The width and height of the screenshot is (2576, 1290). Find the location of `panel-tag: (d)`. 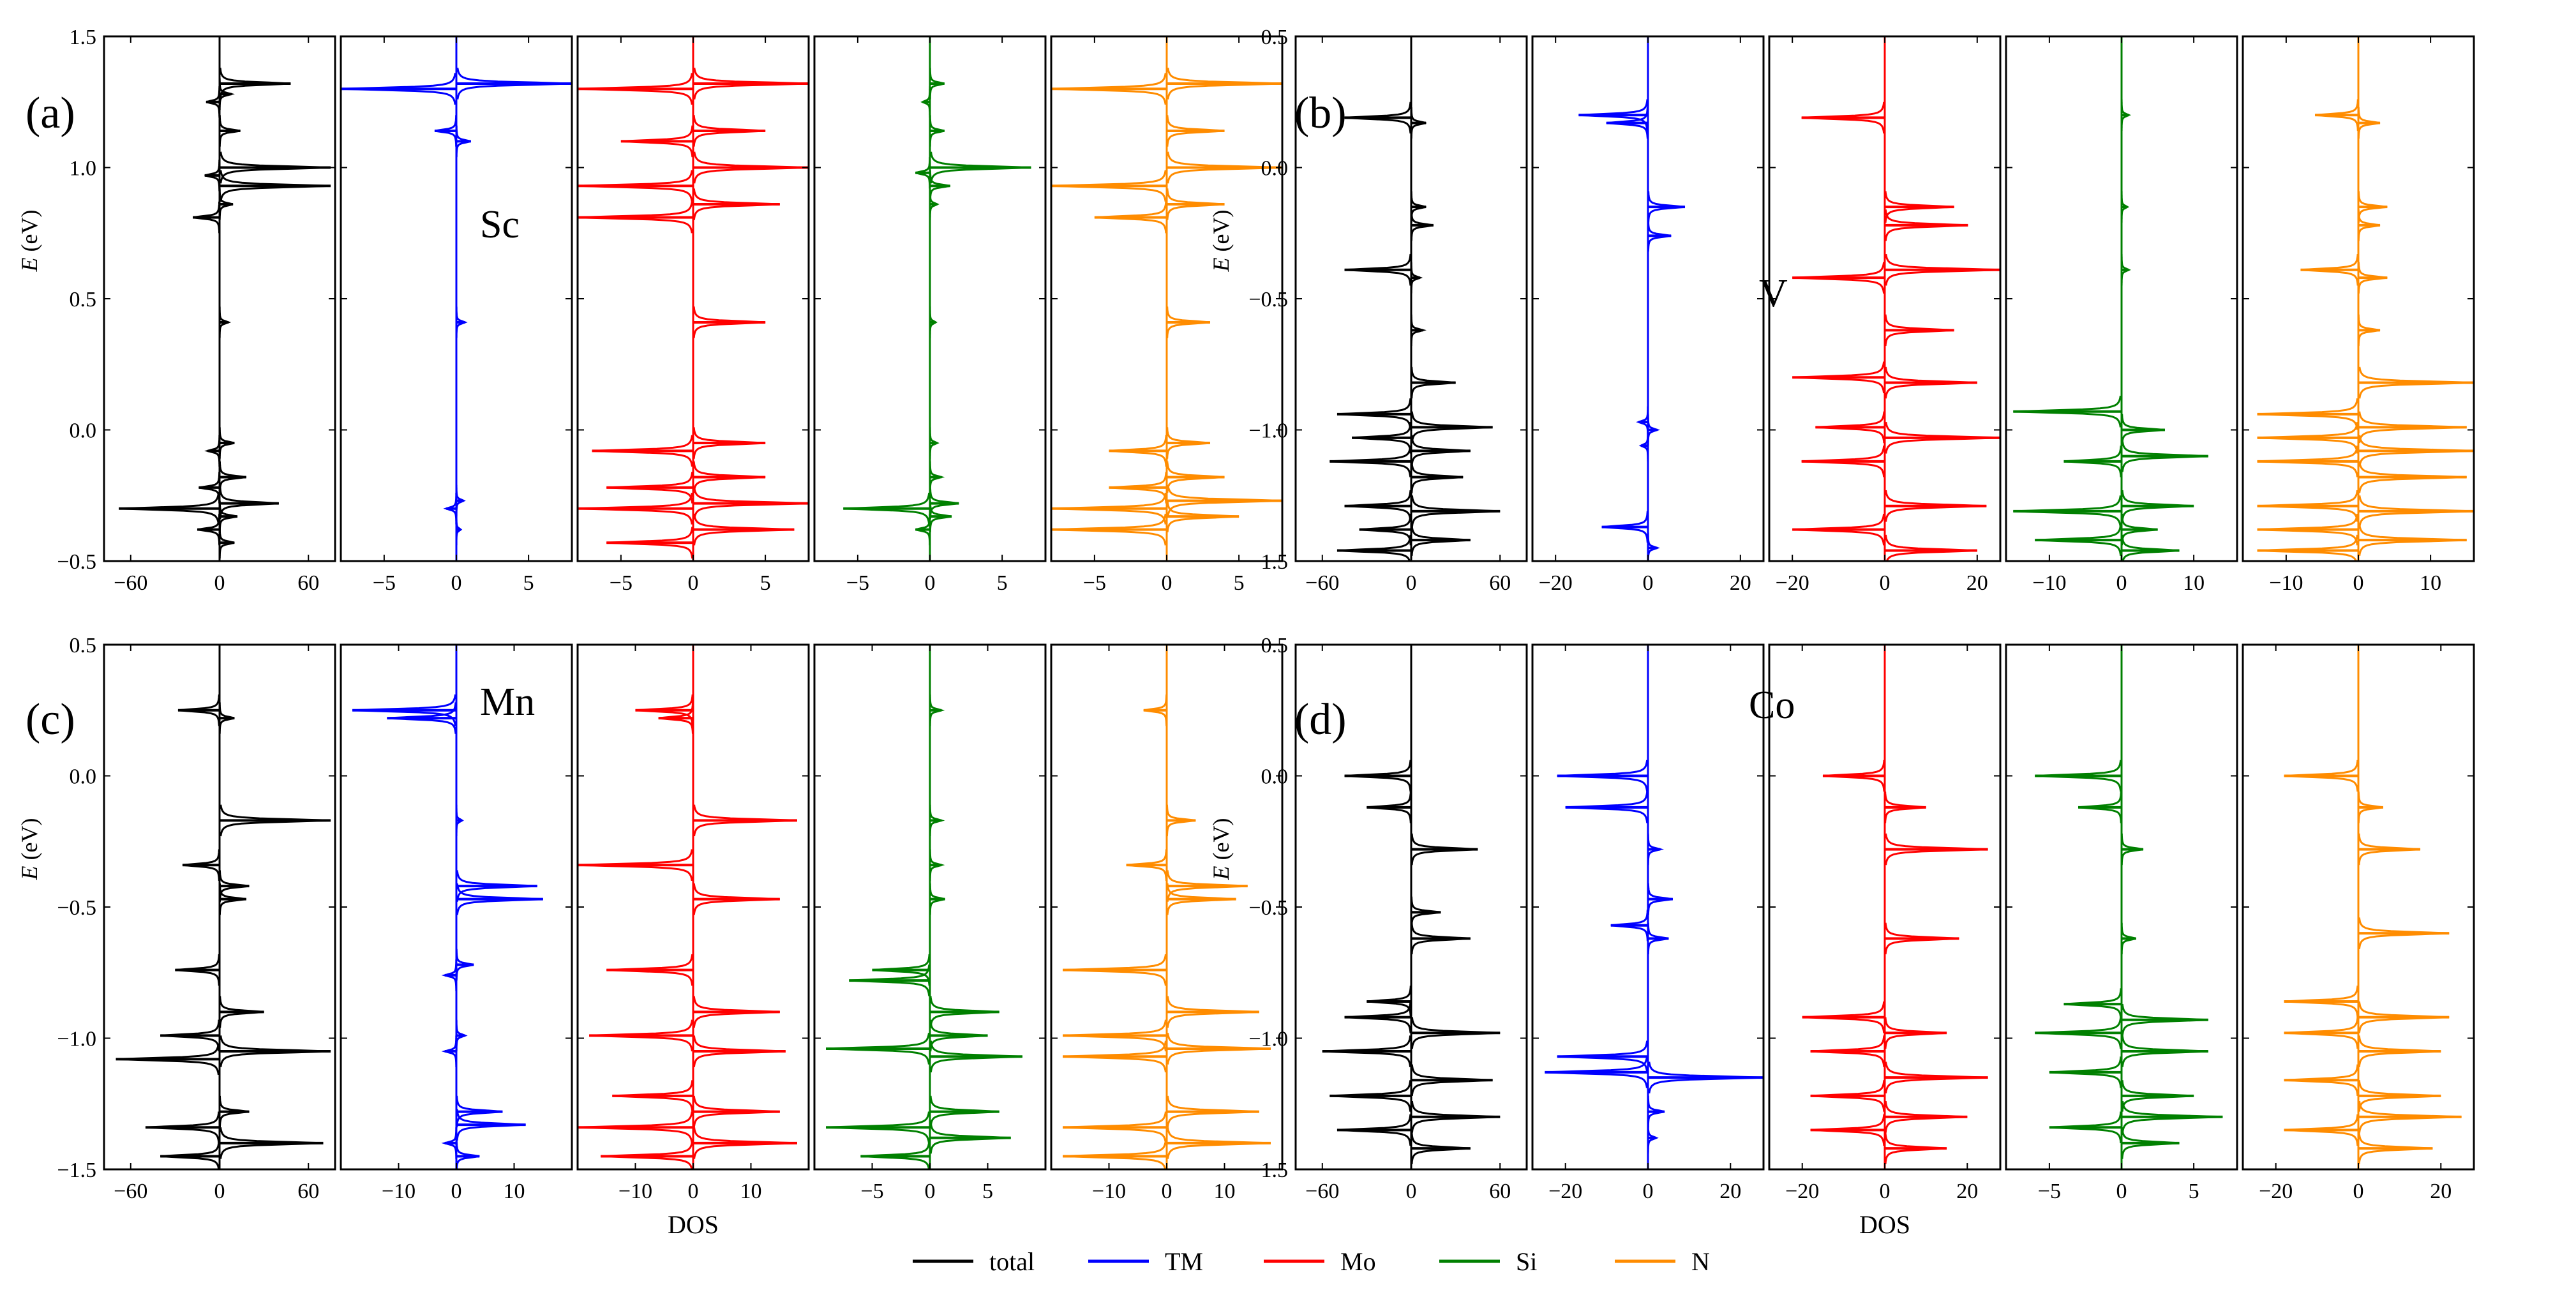

panel-tag: (d) is located at coordinates (1320, 719).